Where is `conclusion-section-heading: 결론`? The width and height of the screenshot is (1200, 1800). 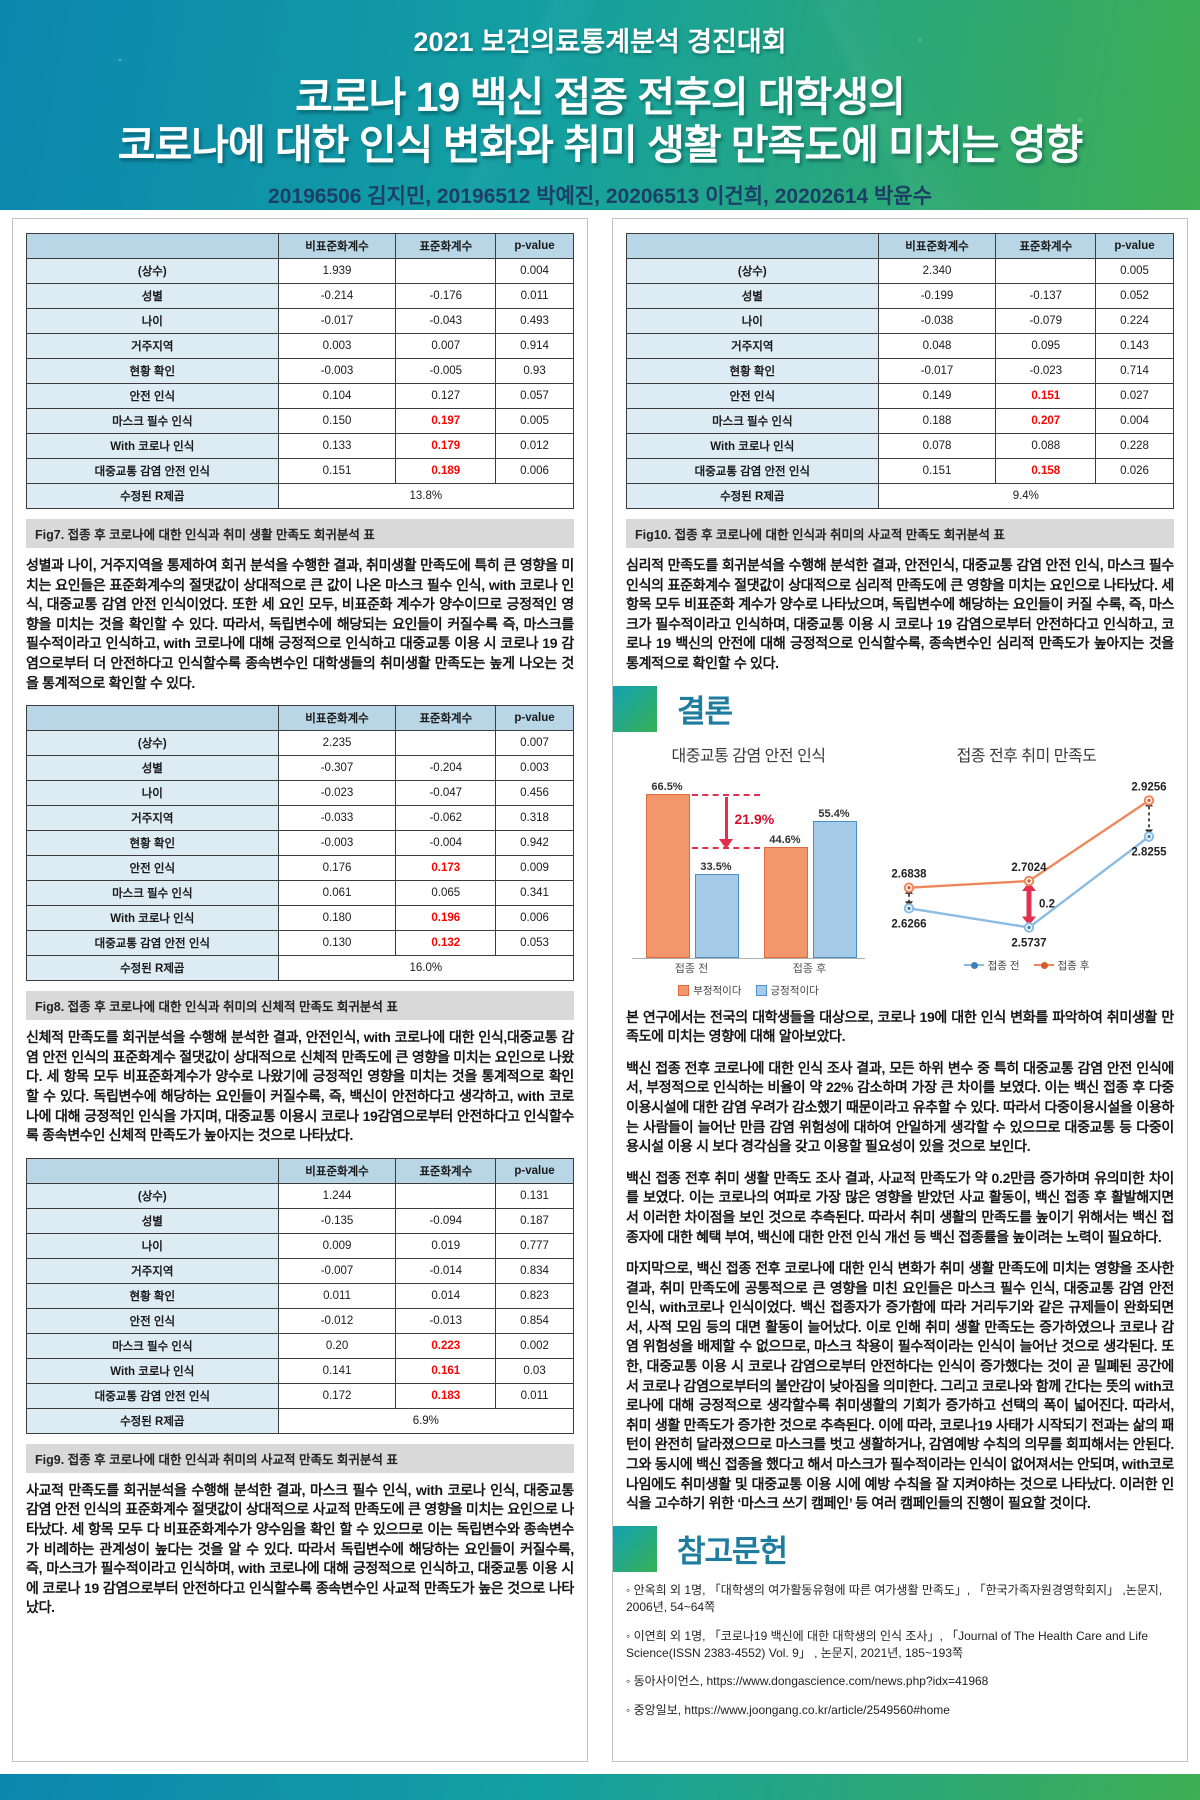 conclusion-section-heading: 결론 is located at coordinates (893, 708).